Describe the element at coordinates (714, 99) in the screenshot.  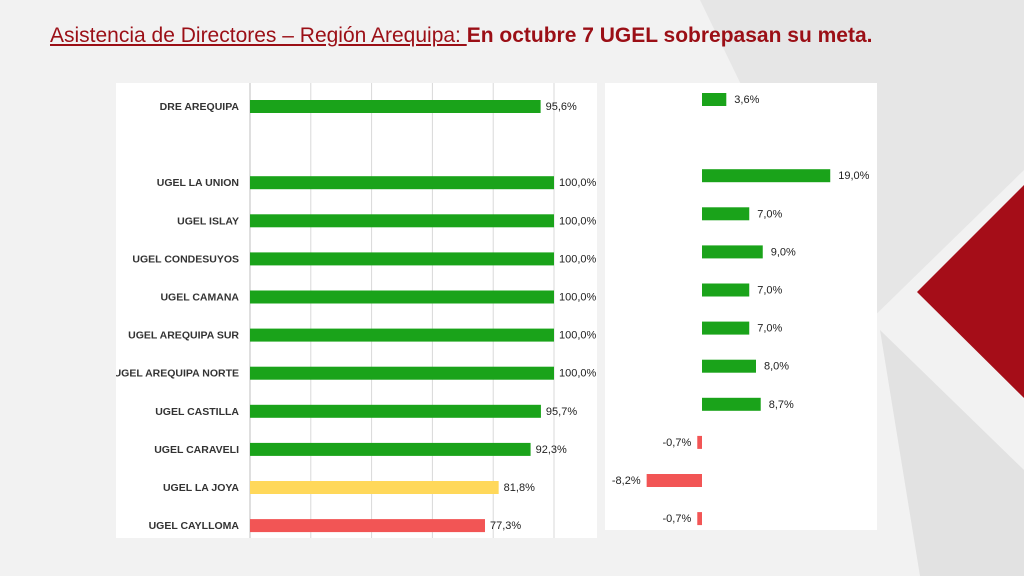
I see `diff-bar-dre-arequipa` at that location.